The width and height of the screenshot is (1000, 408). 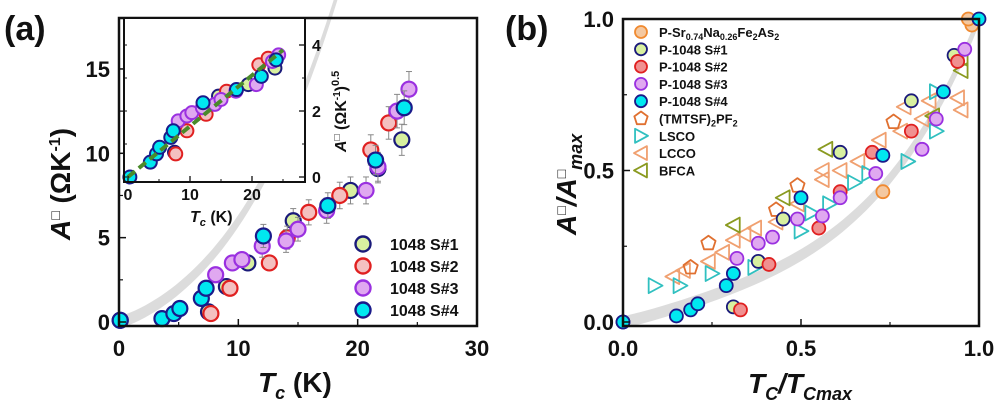 What do you see at coordinates (104, 238) in the screenshot?
I see `y-tick-label-a: 5` at bounding box center [104, 238].